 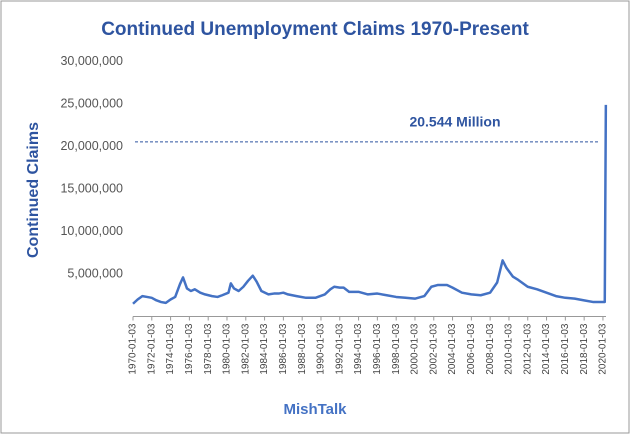 I want to click on x-tick-label: 1980-01-03, so click(x=227, y=349).